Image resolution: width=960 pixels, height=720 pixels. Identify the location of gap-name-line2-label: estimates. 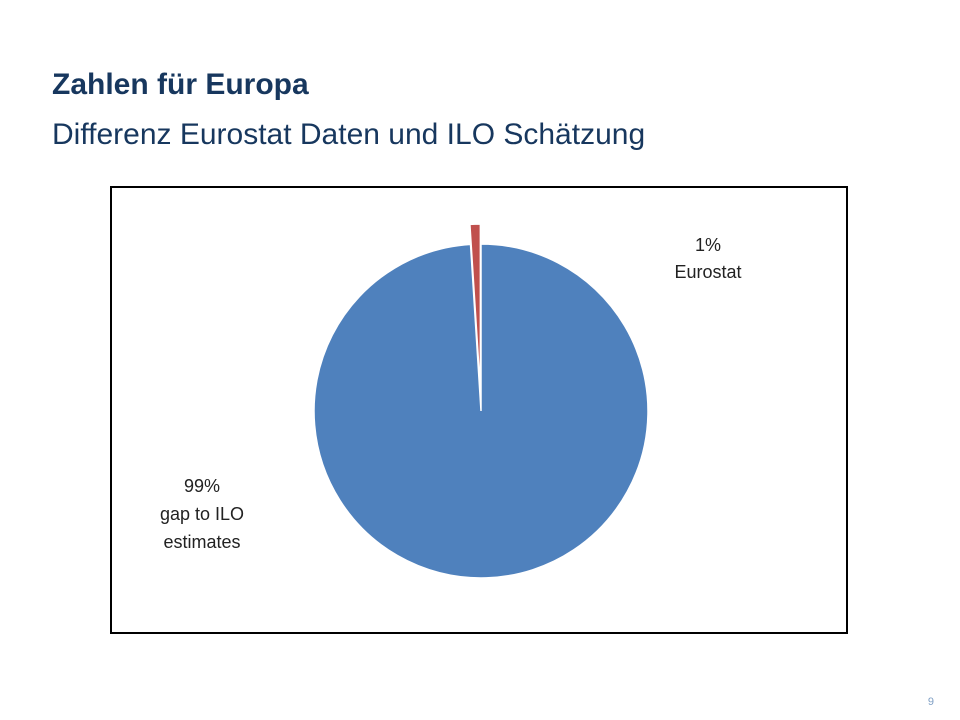
(201, 542).